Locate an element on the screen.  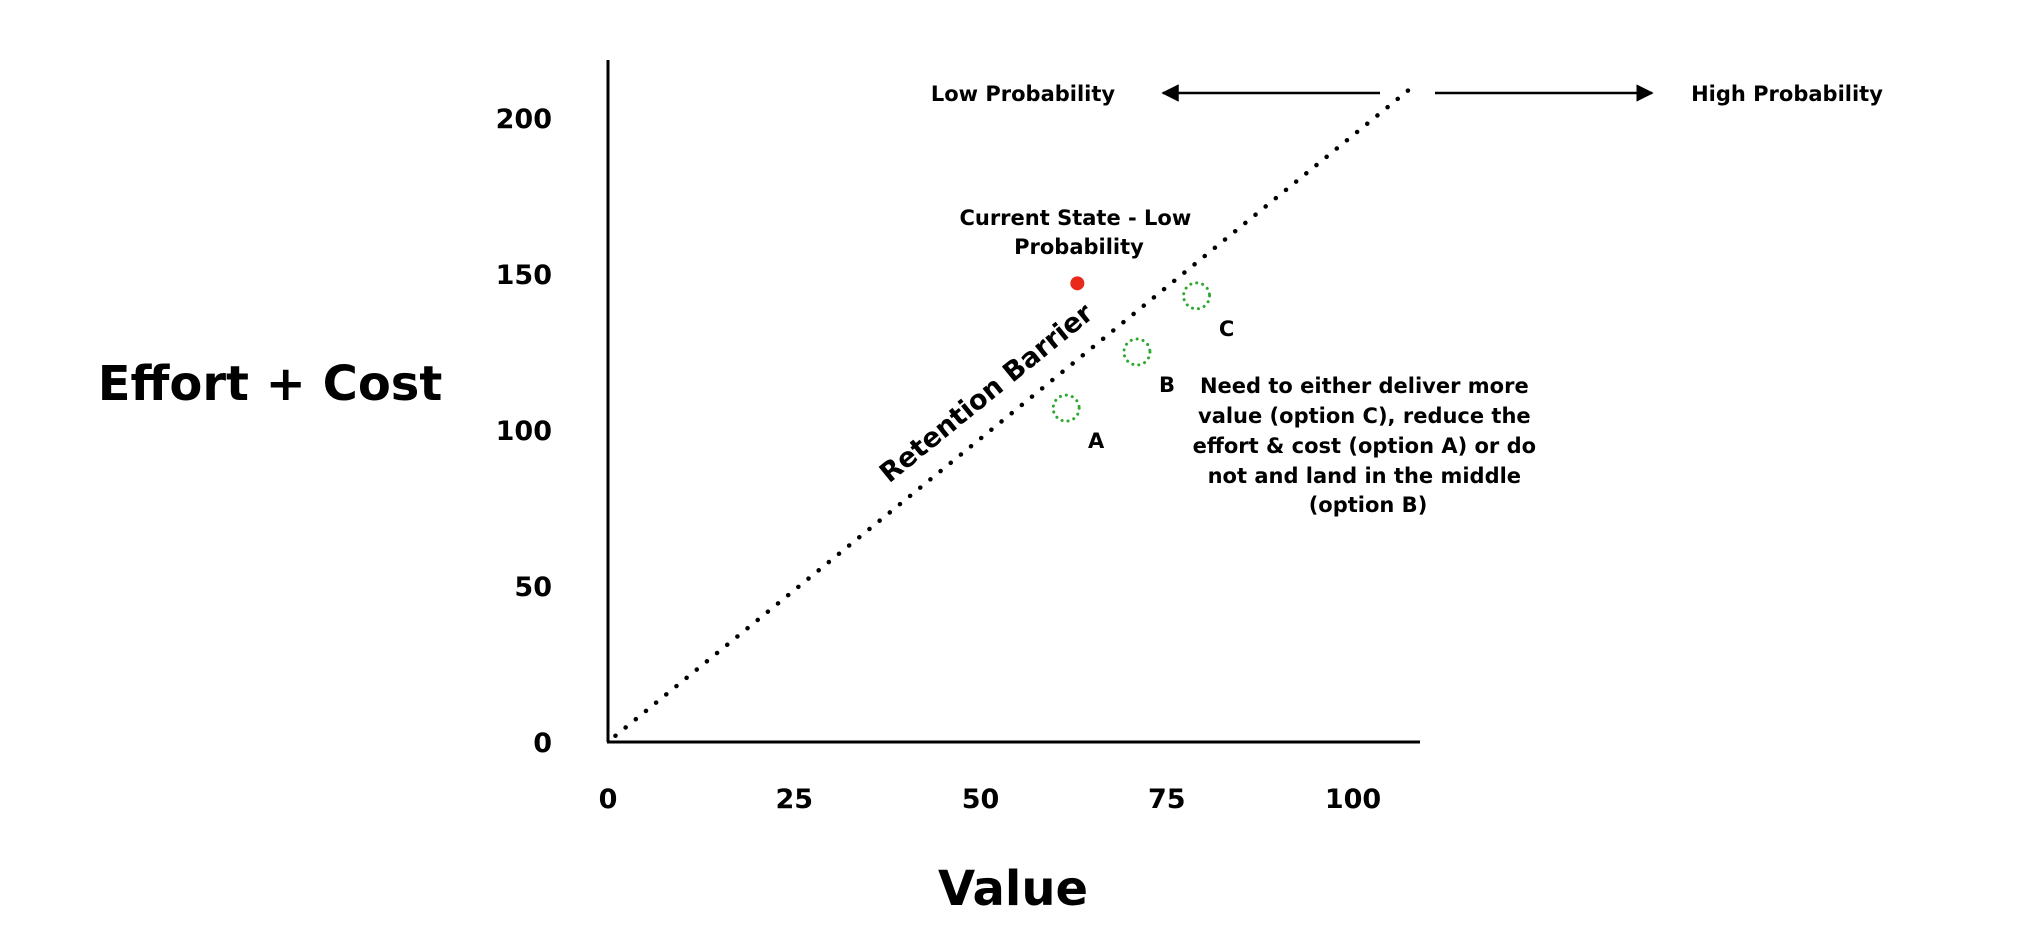
current-state-label-line-1: Current State - Low is located at coordinates (1075, 218).